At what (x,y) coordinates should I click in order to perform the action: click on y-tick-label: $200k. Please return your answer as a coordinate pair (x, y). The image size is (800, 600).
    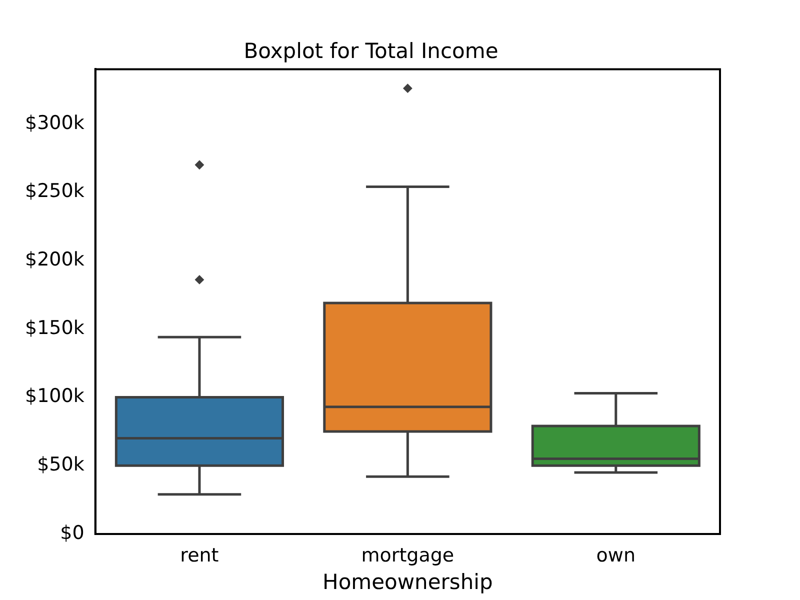
    Looking at the image, I should click on (54, 259).